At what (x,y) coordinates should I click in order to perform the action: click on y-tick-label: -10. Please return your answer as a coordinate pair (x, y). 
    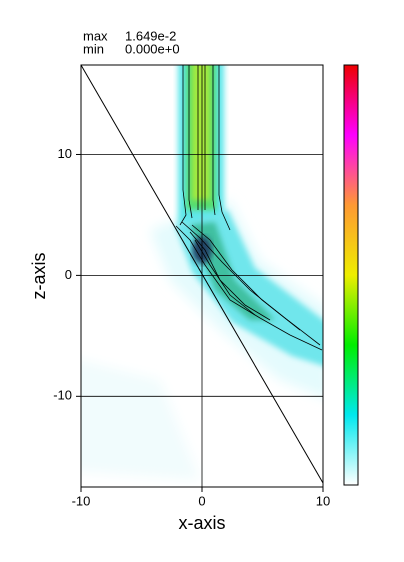
    Looking at the image, I should click on (62, 395).